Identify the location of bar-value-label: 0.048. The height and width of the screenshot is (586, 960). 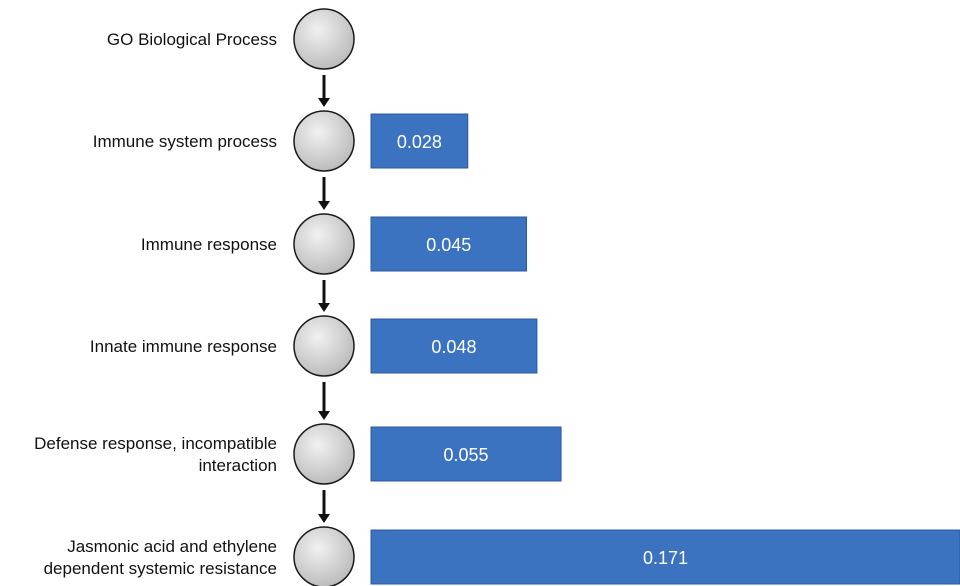
(453, 347).